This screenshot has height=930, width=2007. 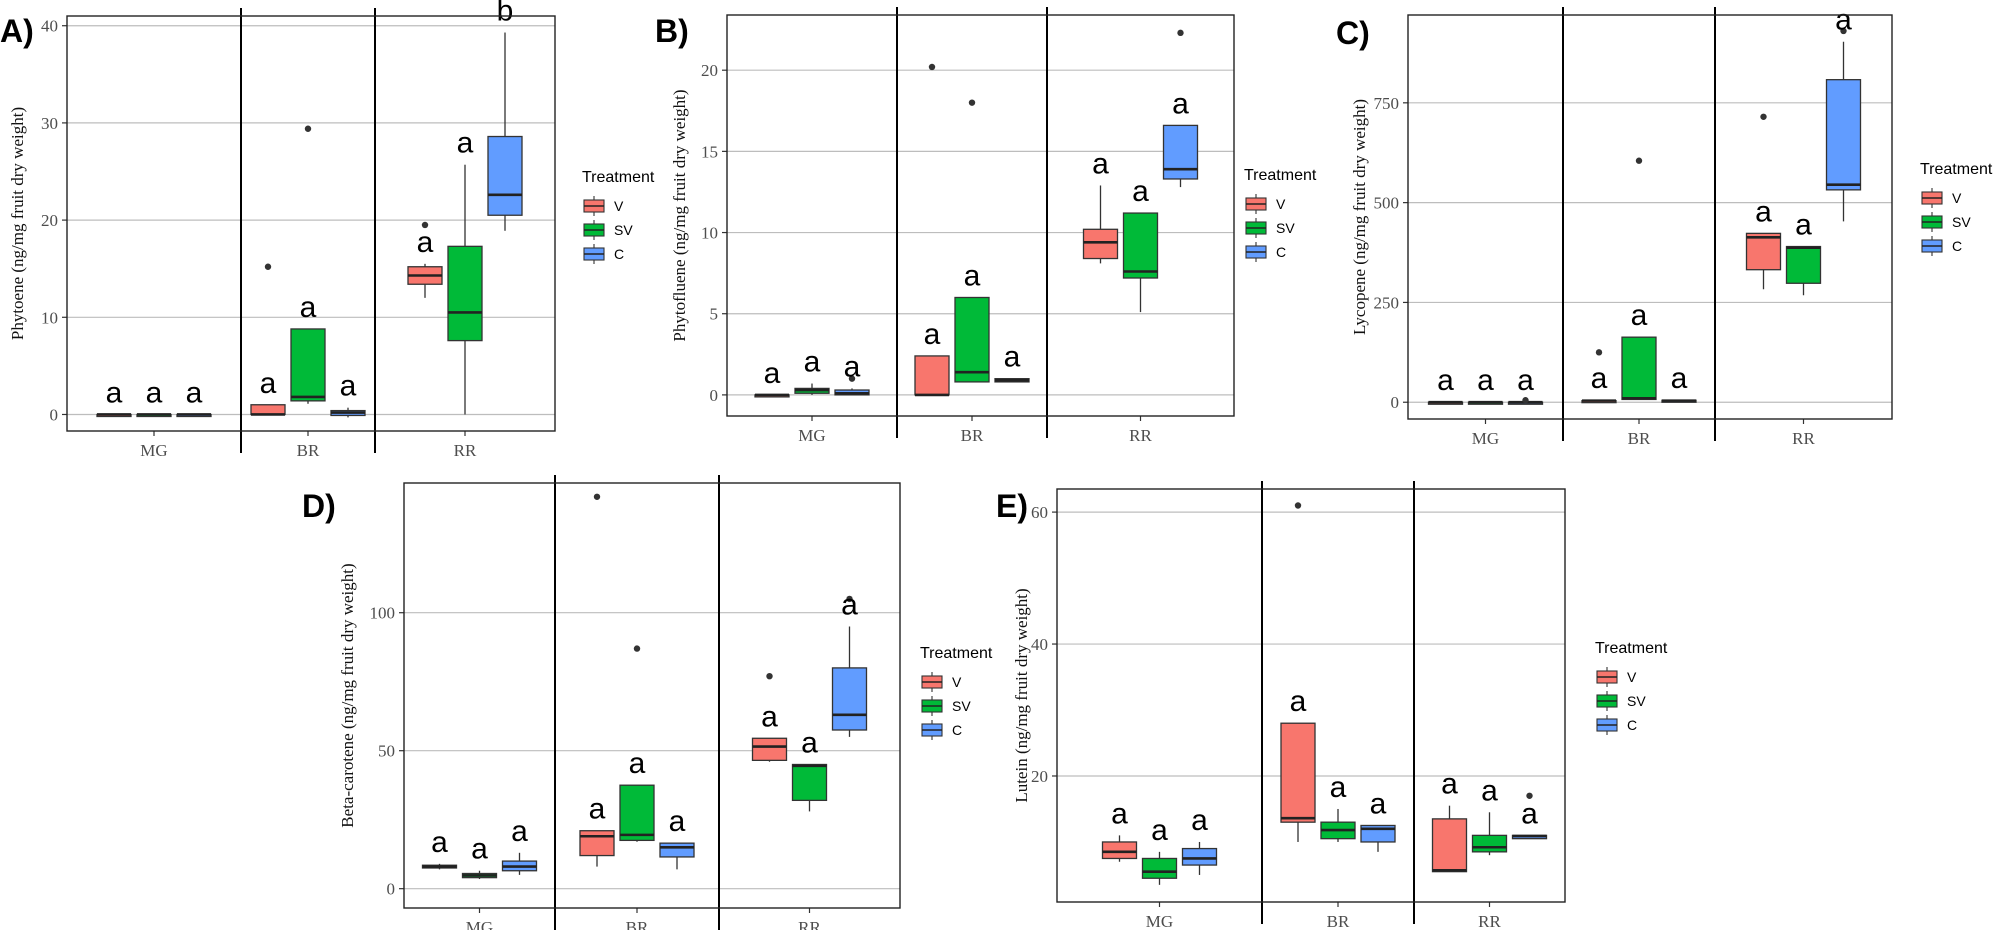 What do you see at coordinates (1639, 279) in the screenshot?
I see `box-sv-br: a` at bounding box center [1639, 279].